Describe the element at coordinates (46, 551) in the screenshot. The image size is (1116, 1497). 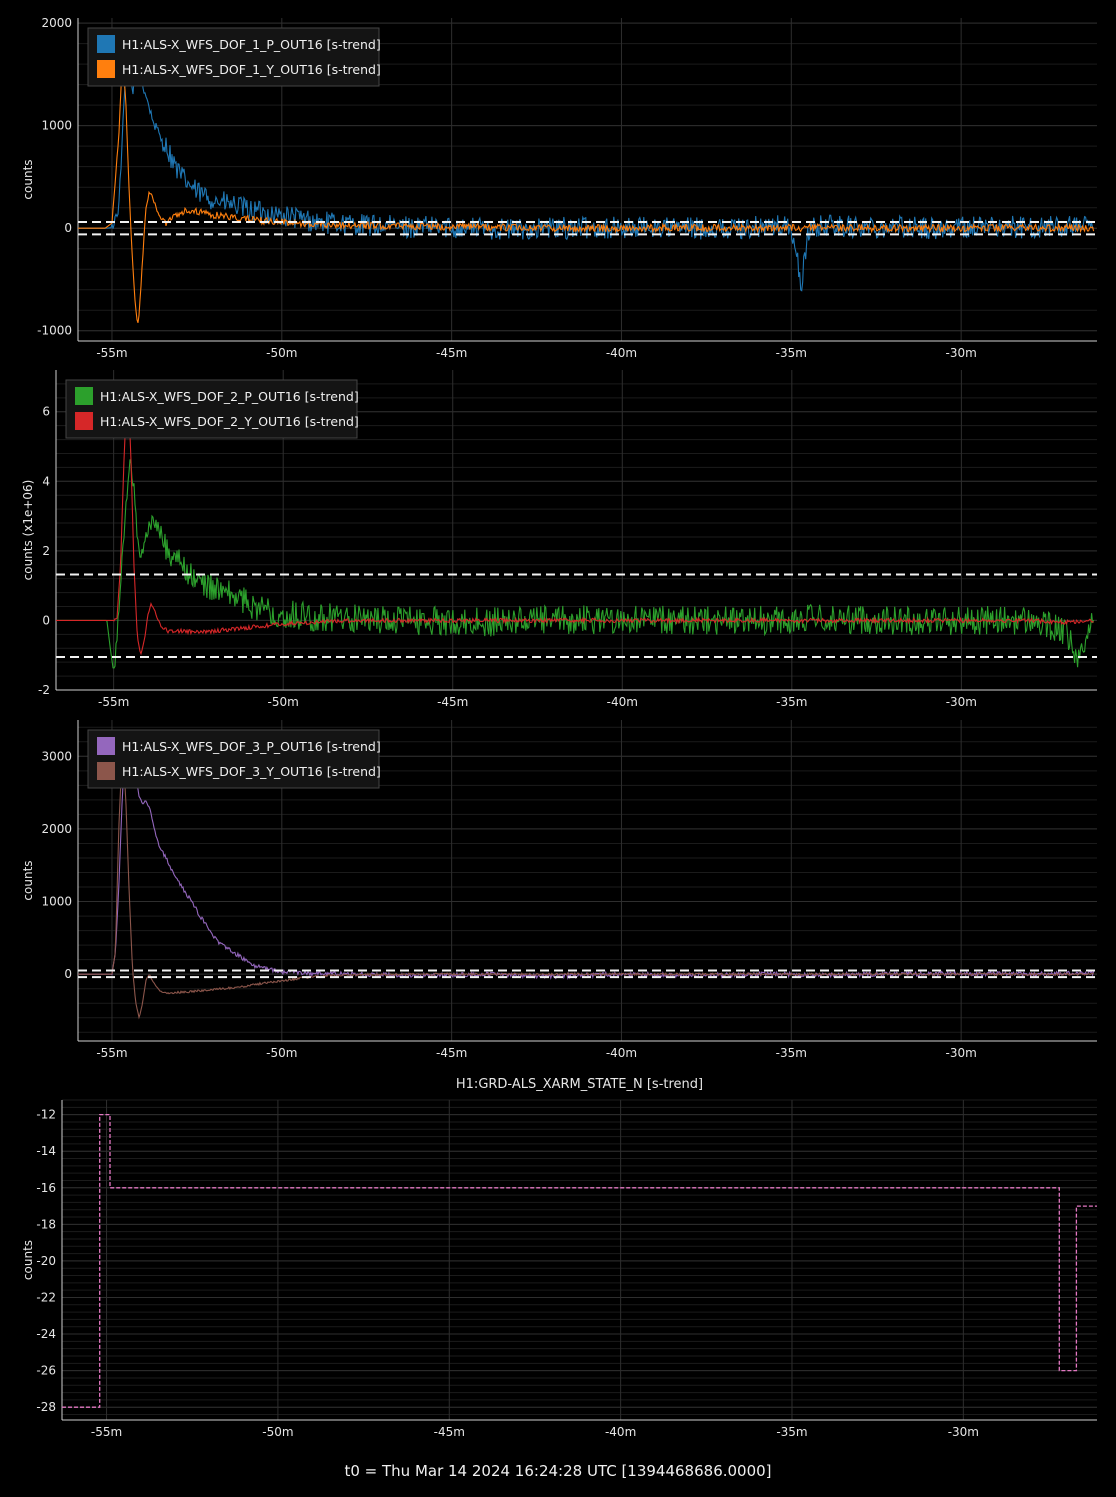
I see `y-tick-label: 2` at that location.